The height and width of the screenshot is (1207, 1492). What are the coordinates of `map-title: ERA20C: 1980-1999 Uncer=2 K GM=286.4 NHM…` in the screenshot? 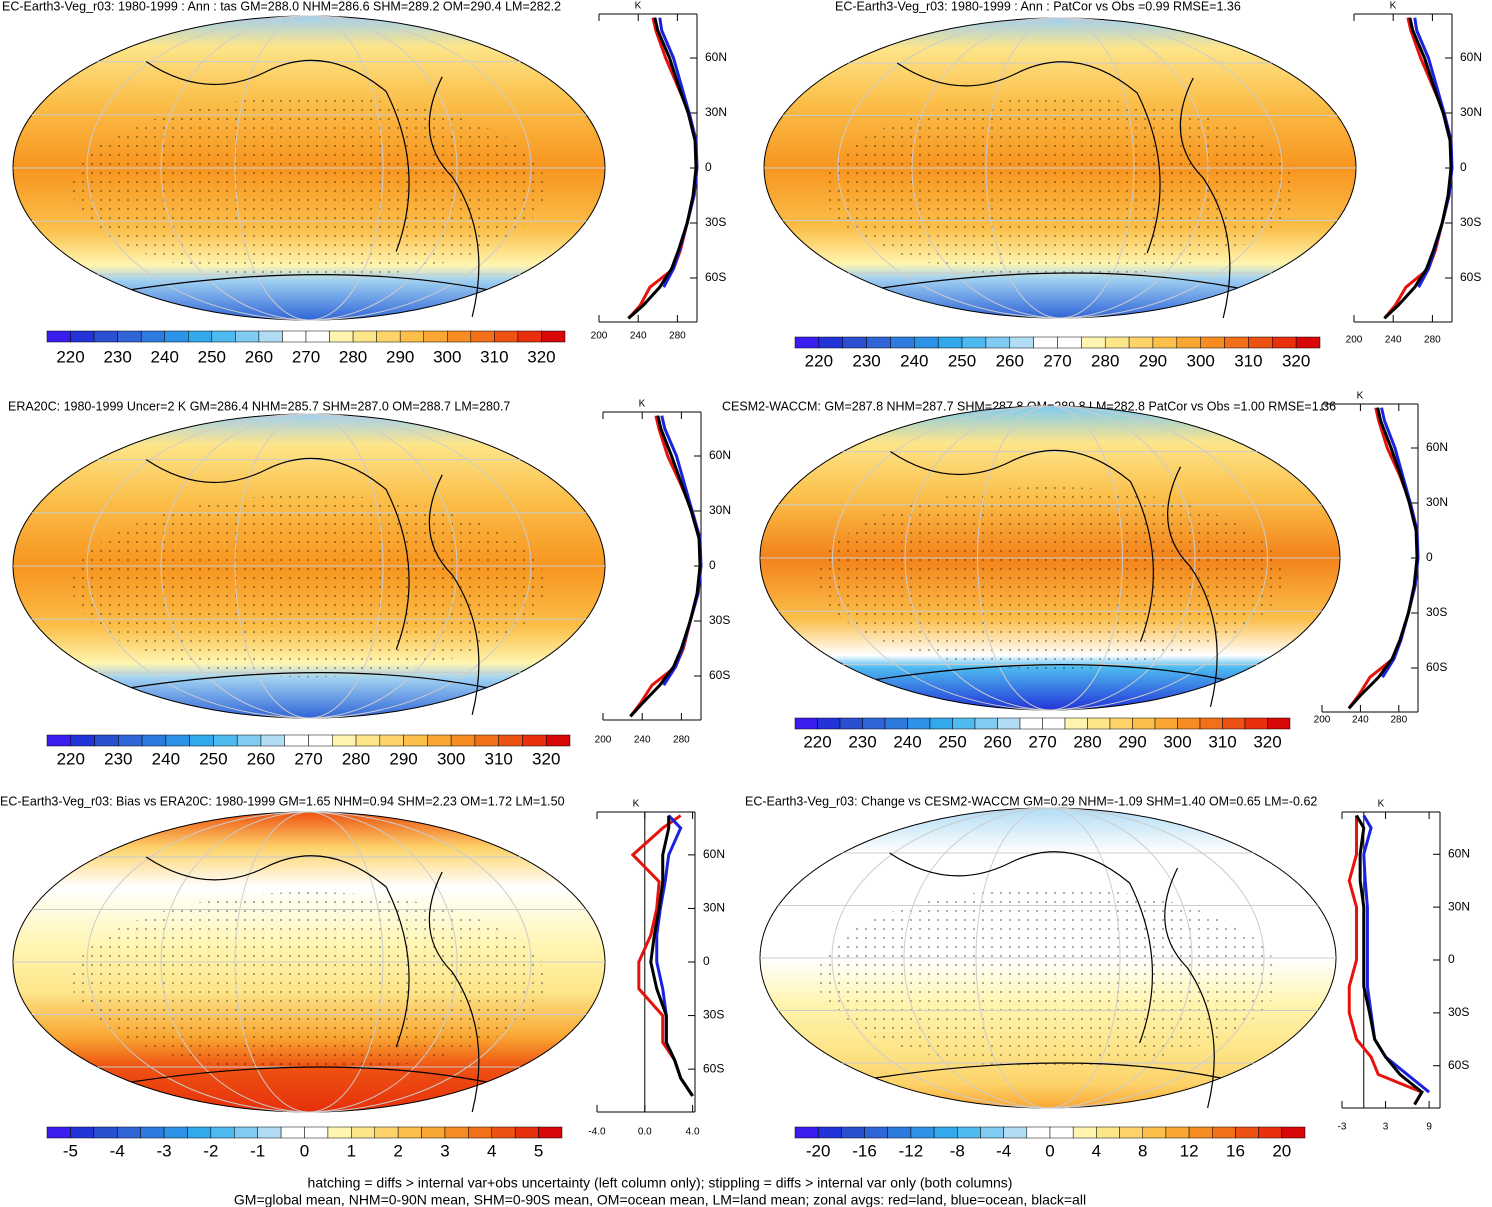 It's located at (259, 406).